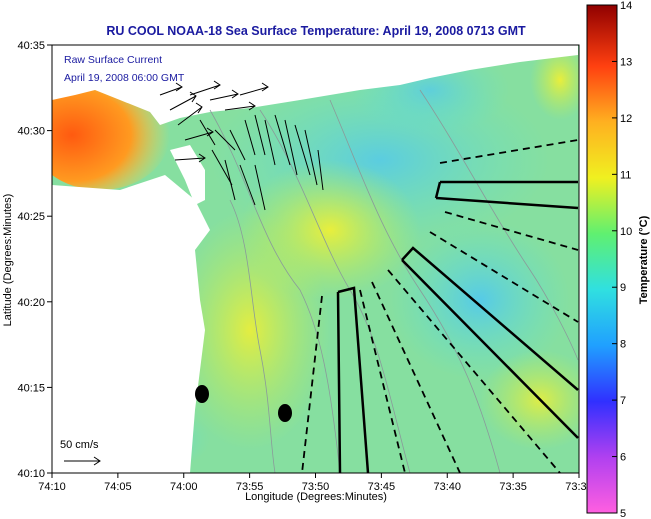 Image resolution: width=651 pixels, height=519 pixels. Describe the element at coordinates (625, 175) in the screenshot. I see `colorbar-tick-label: 11` at that location.